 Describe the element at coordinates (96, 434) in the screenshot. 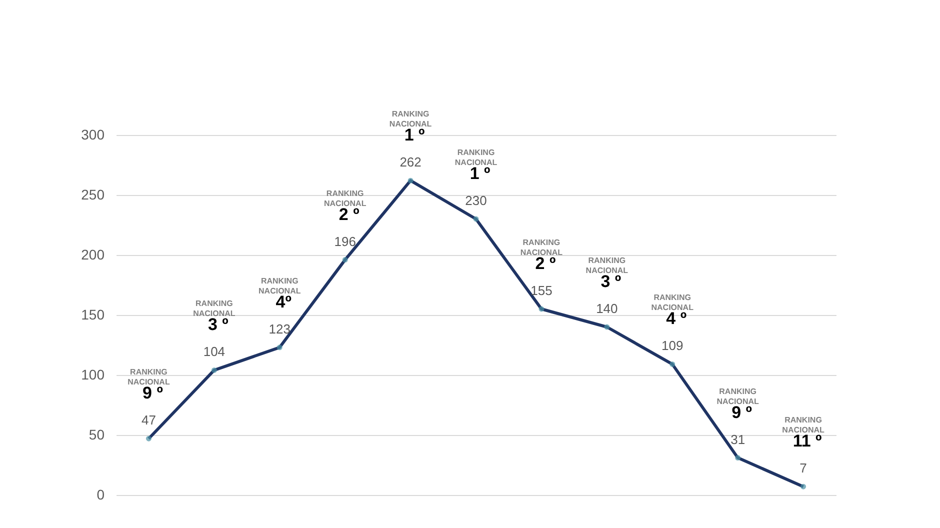

I see `y-tick-label: 50` at that location.